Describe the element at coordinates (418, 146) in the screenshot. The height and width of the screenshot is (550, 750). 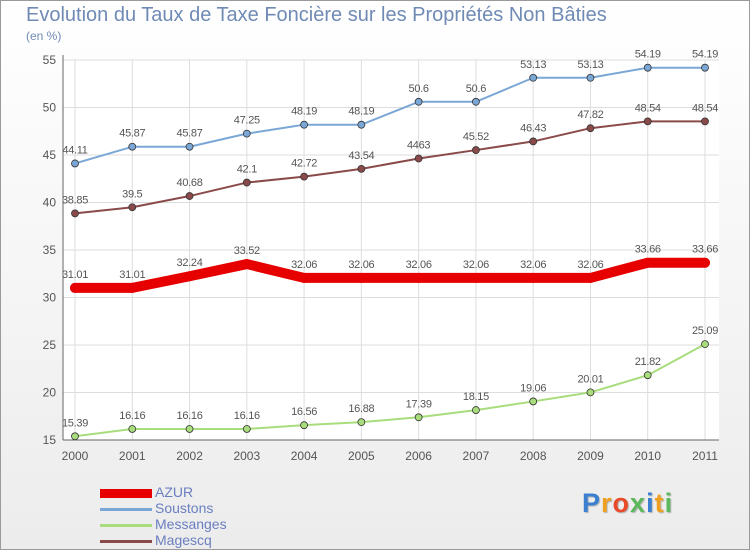
I see `data-label-magescq: 4463` at that location.